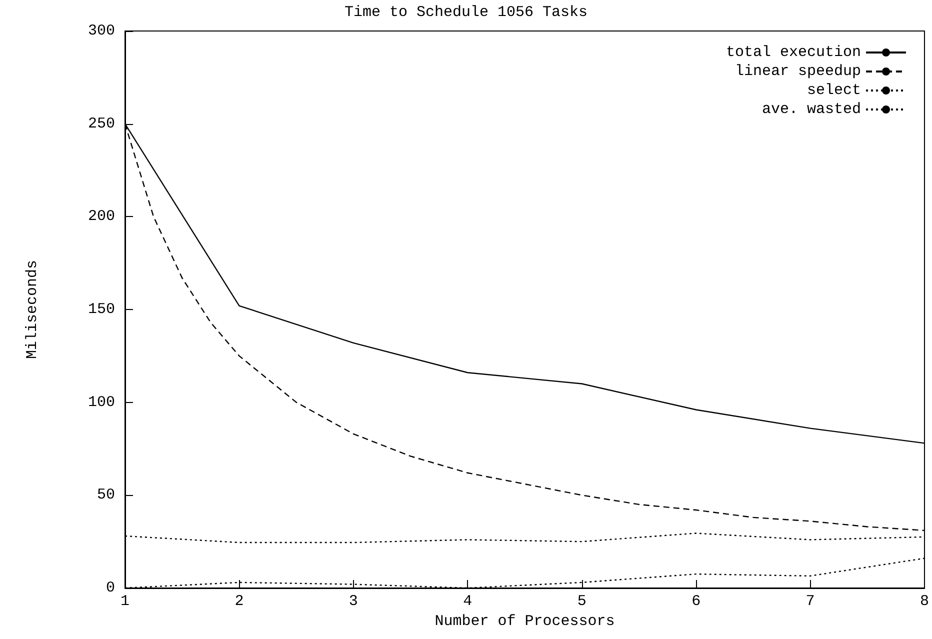 This screenshot has width=932, height=639. Describe the element at coordinates (833, 90) in the screenshot. I see `legend-label: select` at that location.